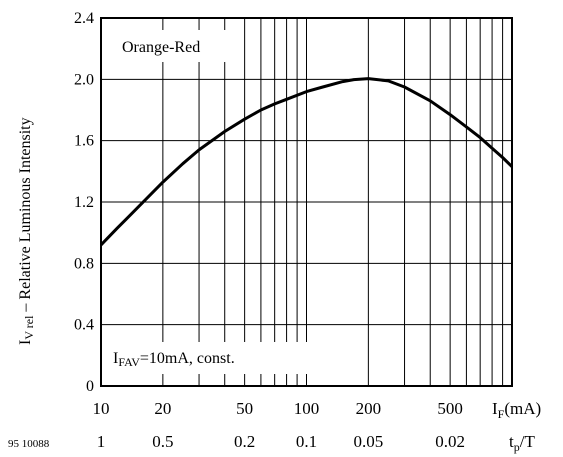 This screenshot has width=563, height=457. Describe the element at coordinates (306, 441) in the screenshot. I see `duty-tick-label: 0.1` at that location.